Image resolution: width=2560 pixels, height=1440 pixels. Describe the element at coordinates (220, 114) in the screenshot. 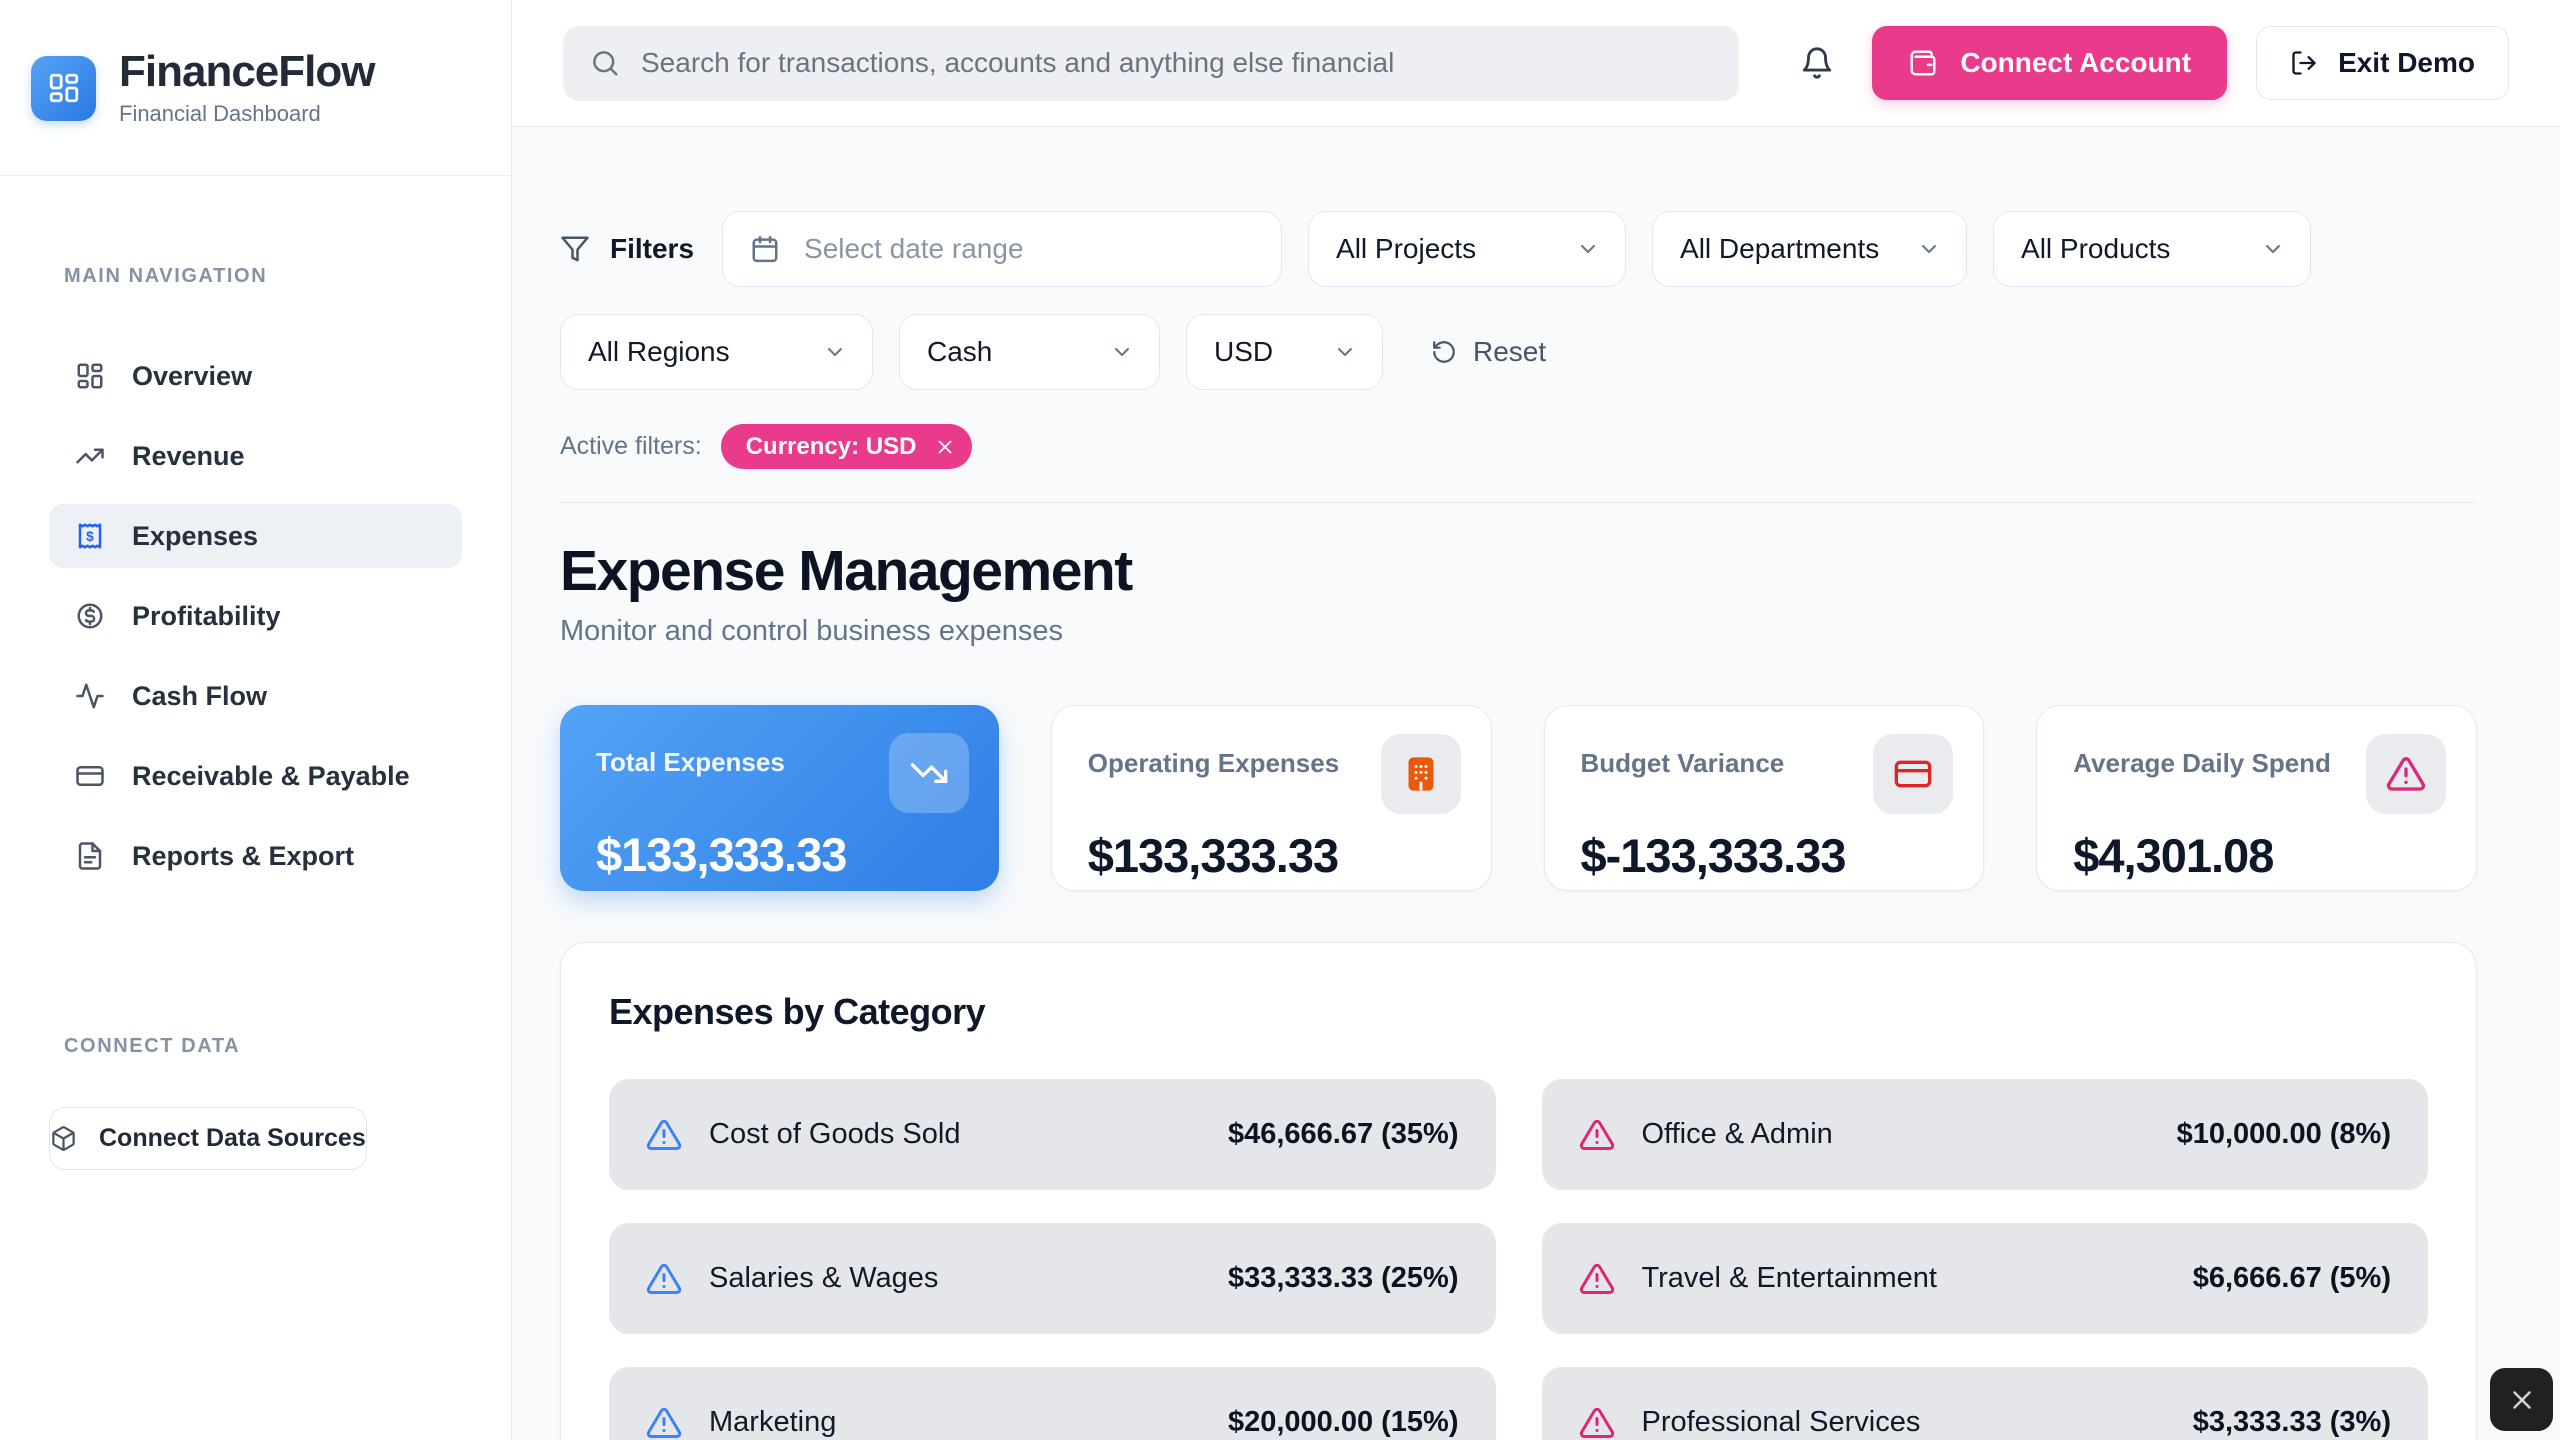

I see `app-subtitle: Financial Dashboard` at that location.